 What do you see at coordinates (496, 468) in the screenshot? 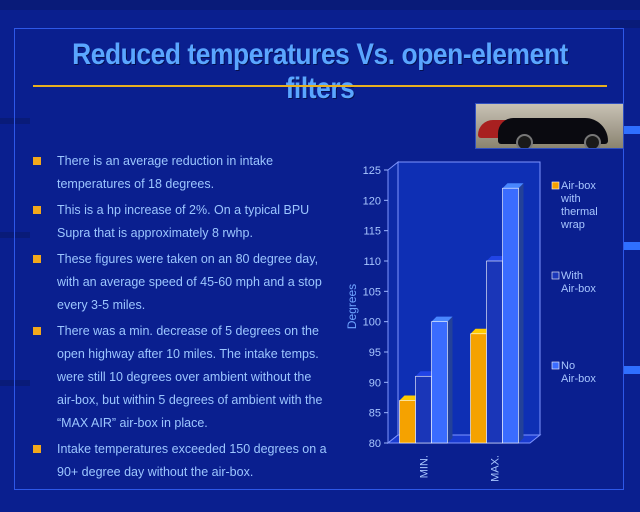
I see `x-tick-label: MAX.` at bounding box center [496, 468].